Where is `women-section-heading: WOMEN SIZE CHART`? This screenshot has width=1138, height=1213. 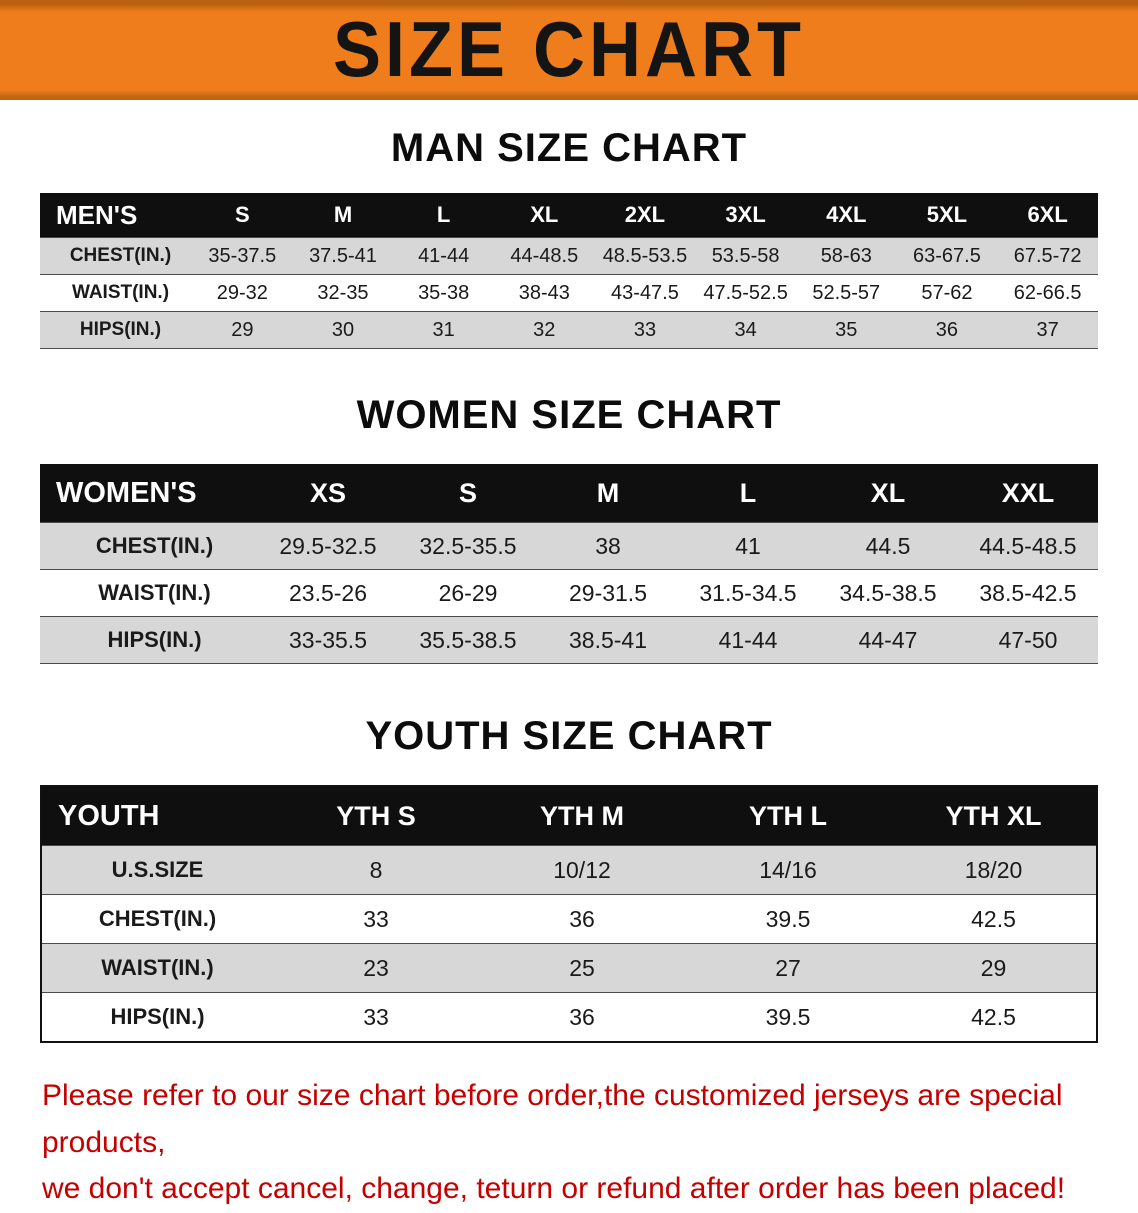 women-section-heading: WOMEN SIZE CHART is located at coordinates (569, 415).